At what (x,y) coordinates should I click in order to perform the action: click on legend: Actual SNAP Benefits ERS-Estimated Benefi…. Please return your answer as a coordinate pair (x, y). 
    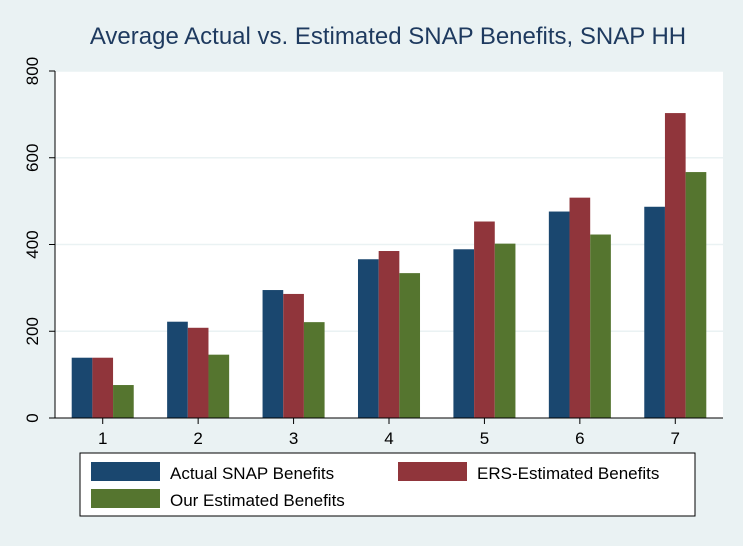
    Looking at the image, I should click on (387, 484).